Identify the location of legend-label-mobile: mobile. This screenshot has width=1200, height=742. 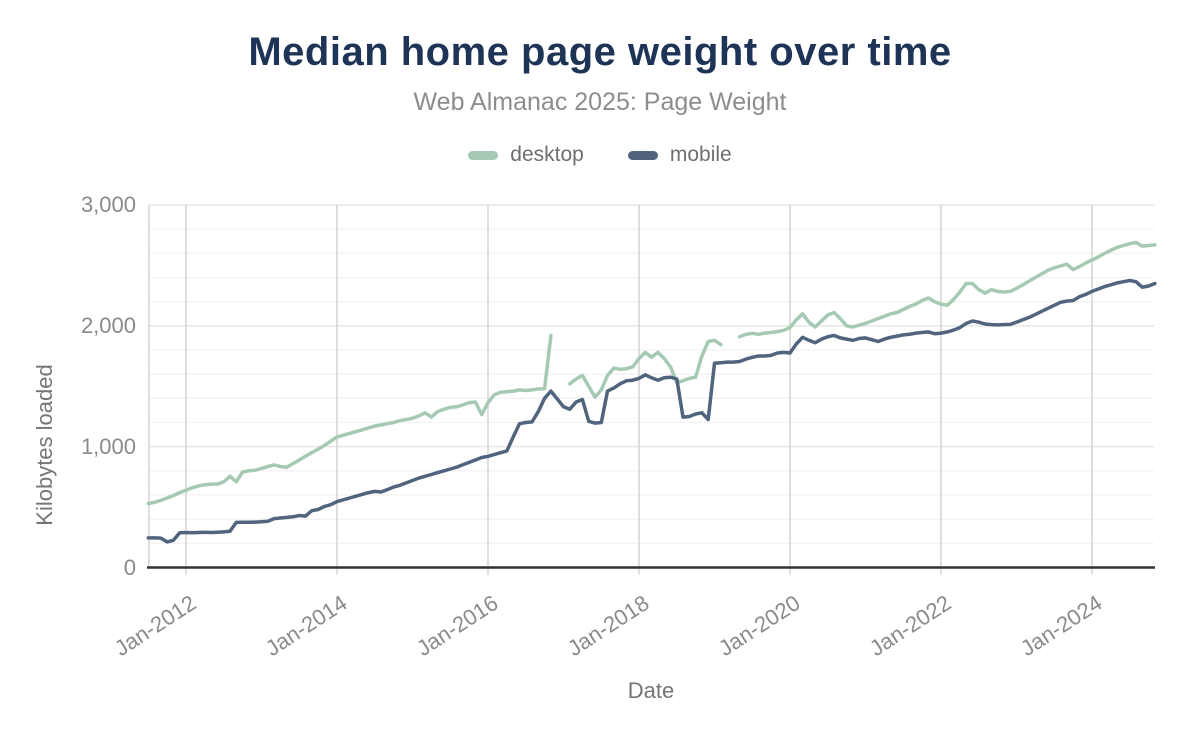
(700, 154).